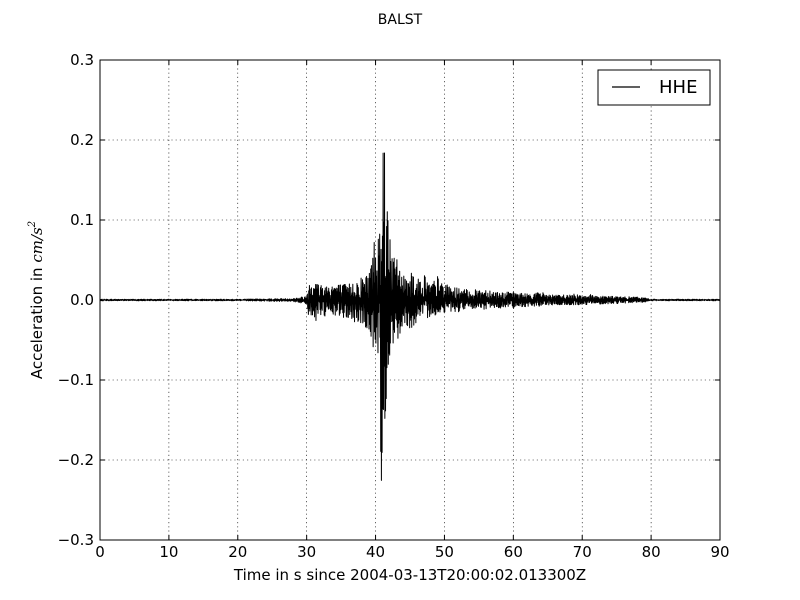 This screenshot has width=800, height=600. I want to click on y-tick-label: −0.2, so click(76, 460).